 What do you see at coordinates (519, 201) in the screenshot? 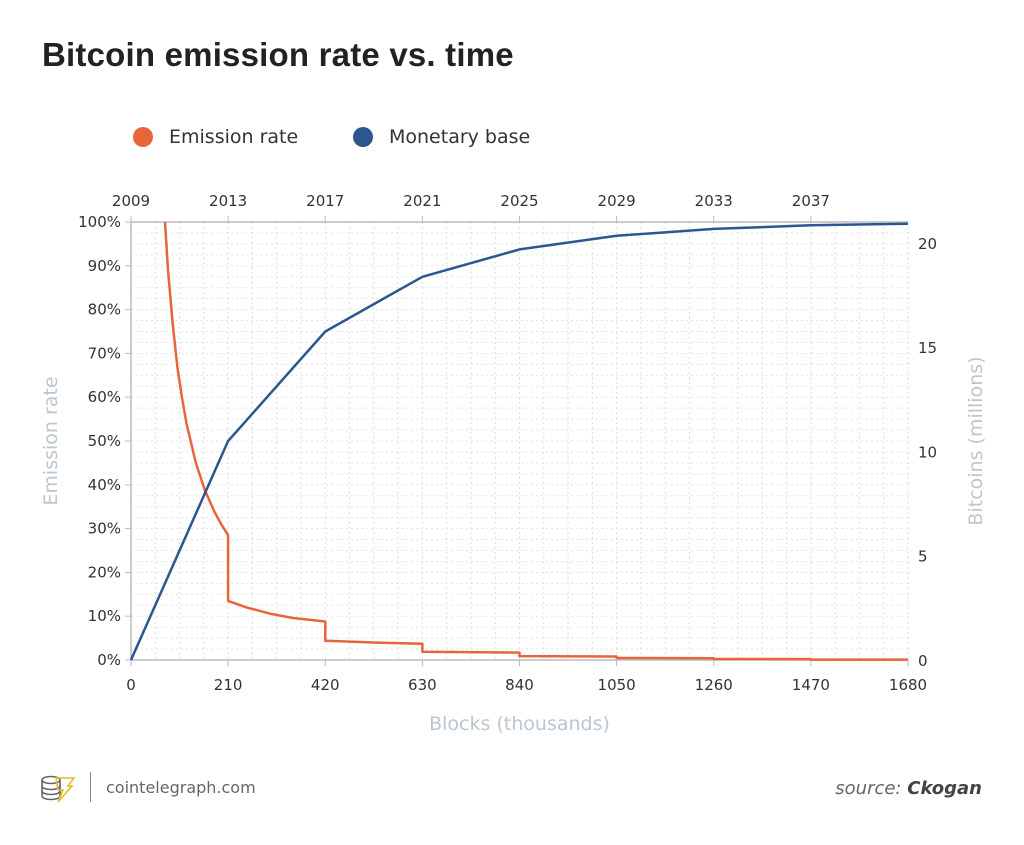
I see `top-tick-label: 2025` at bounding box center [519, 201].